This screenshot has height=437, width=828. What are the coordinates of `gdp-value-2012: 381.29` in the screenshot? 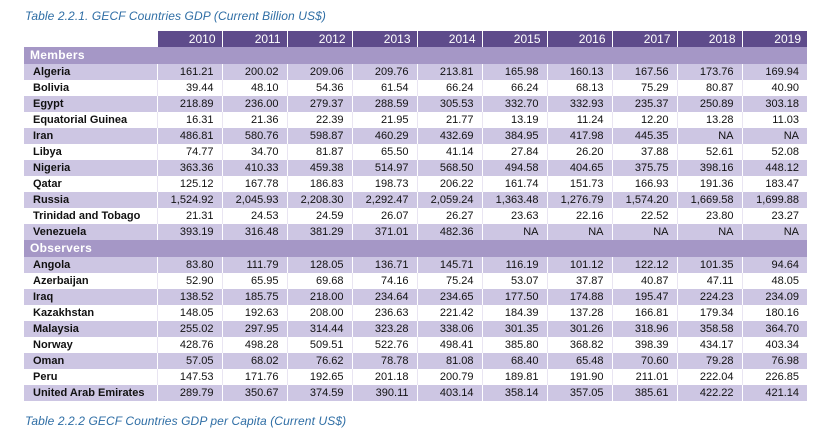 It's located at (319, 232).